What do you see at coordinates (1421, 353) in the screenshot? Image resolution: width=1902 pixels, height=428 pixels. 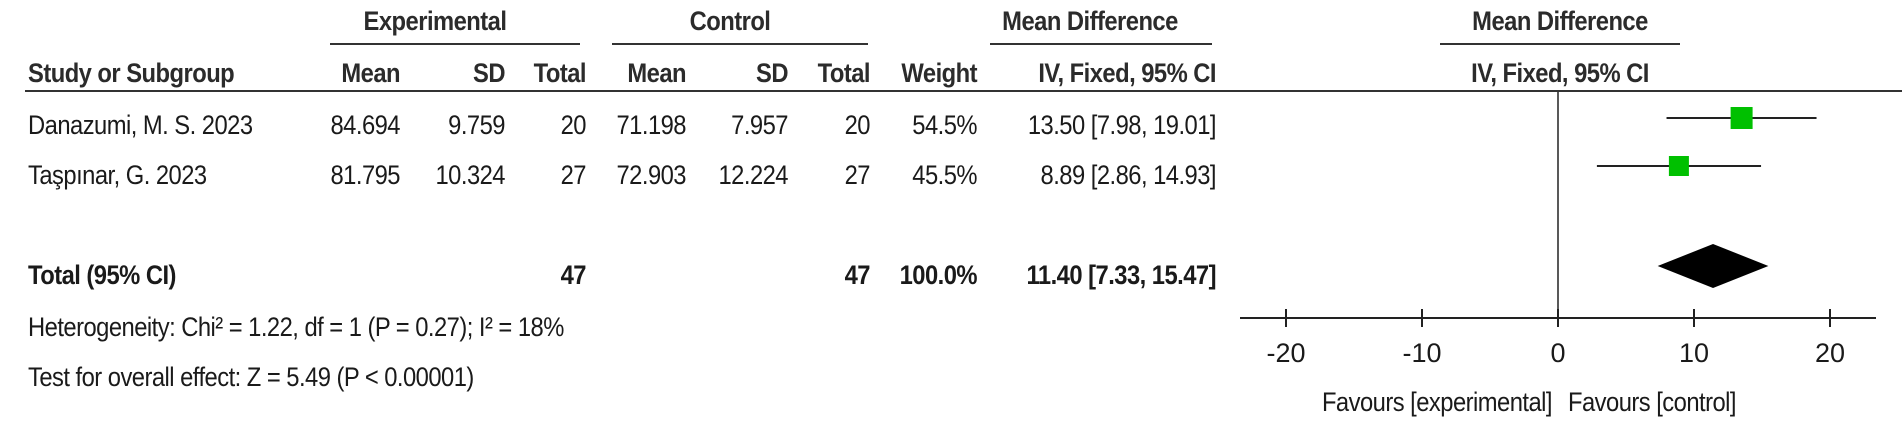 I see `x-axis-tick-label: -10` at bounding box center [1421, 353].